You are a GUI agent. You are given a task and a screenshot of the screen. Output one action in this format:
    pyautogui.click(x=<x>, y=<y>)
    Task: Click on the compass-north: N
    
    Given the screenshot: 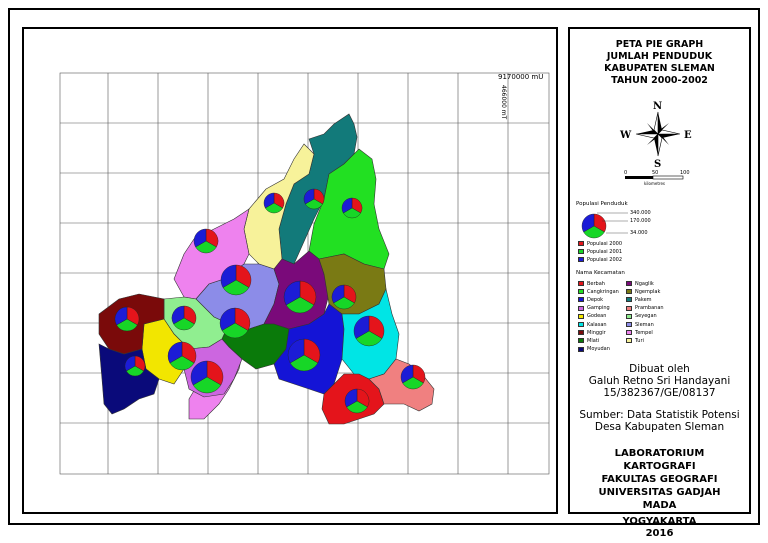 What is the action you would take?
    pyautogui.click(x=657, y=106)
    